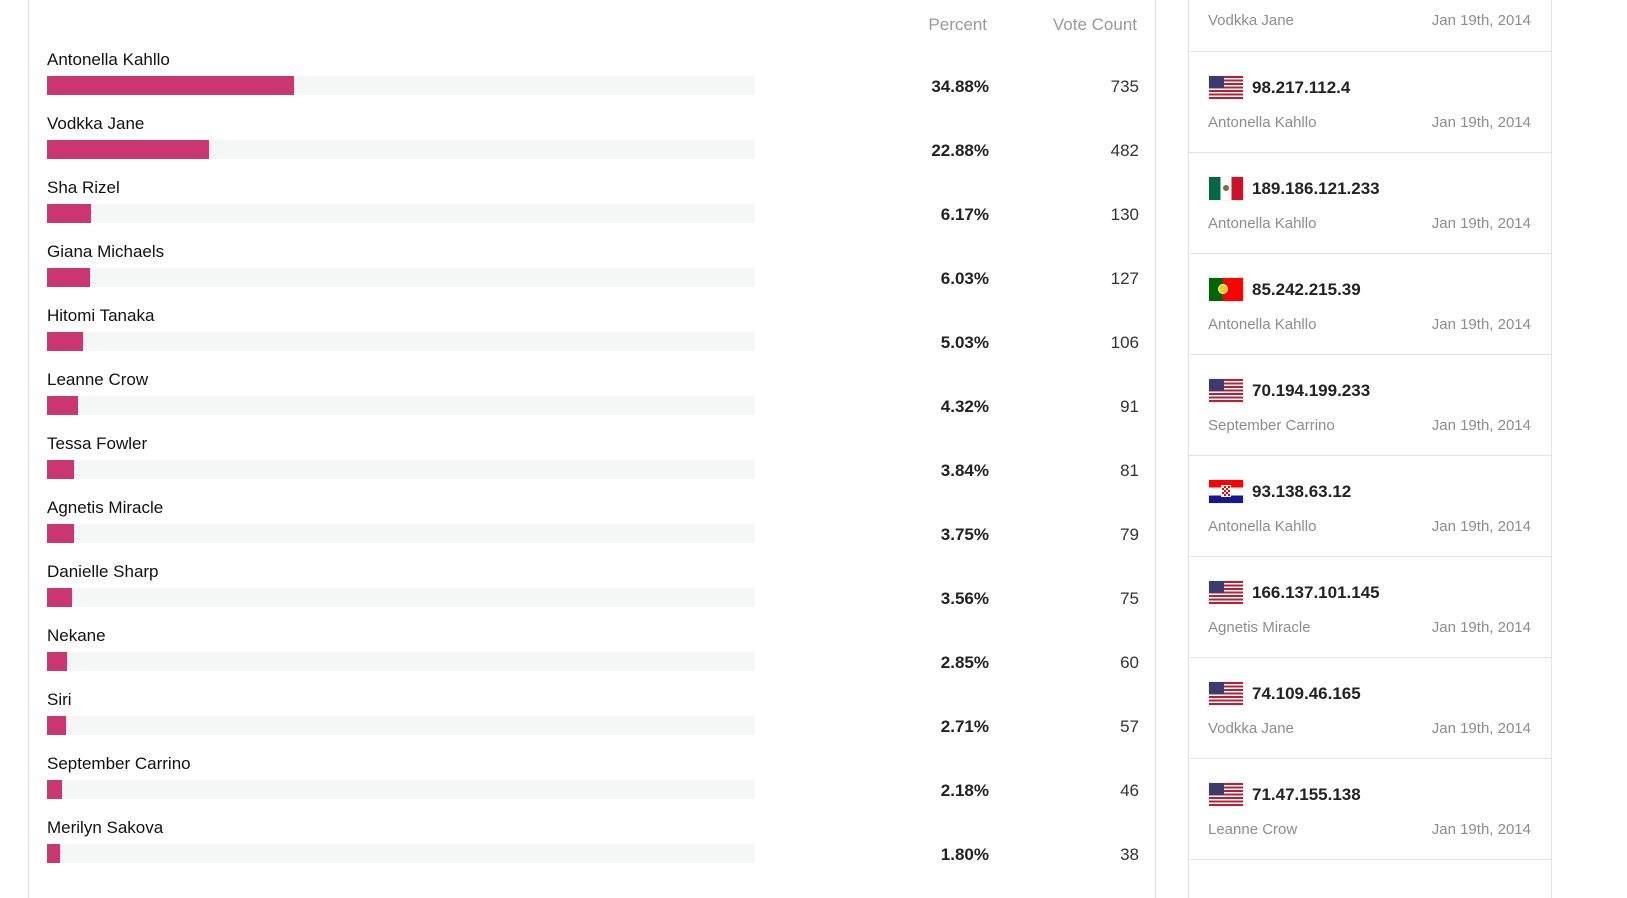  I want to click on vote-percent: 2.85%, so click(964, 662).